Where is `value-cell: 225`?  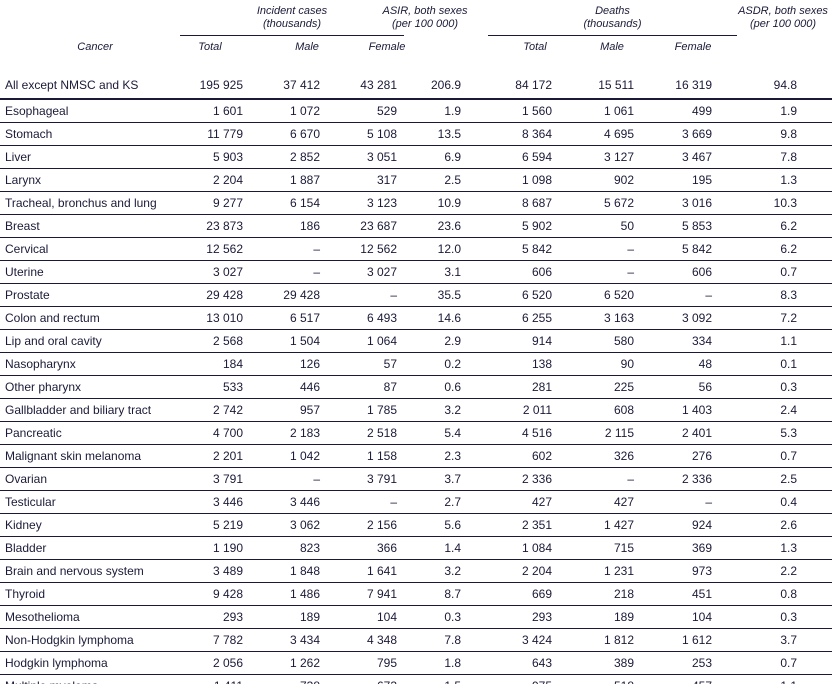 value-cell: 225 is located at coordinates (597, 387).